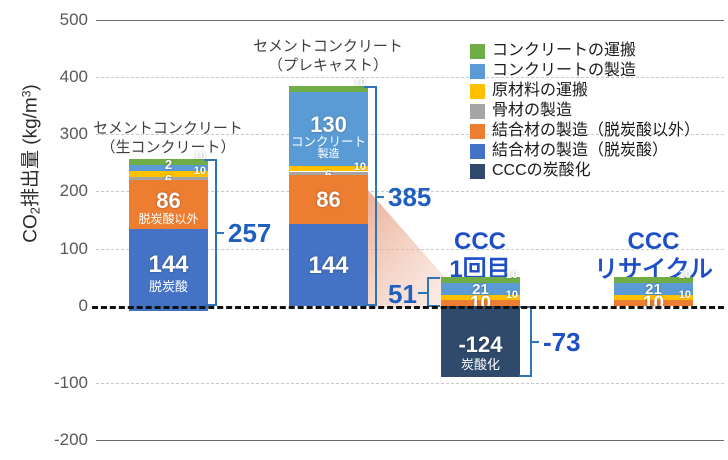 This screenshot has width=728, height=460. What do you see at coordinates (168, 287) in the screenshot?
I see `segment-label-binder-decarbonation-1: 脱炭酸` at bounding box center [168, 287].